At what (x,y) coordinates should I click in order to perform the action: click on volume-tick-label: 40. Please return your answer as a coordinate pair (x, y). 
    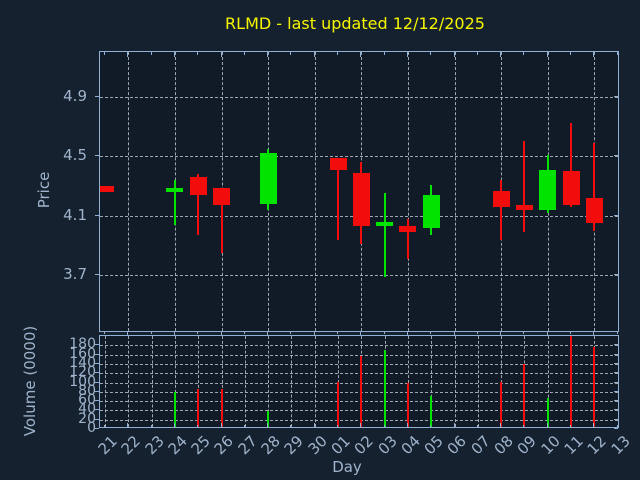
    Looking at the image, I should click on (87, 409).